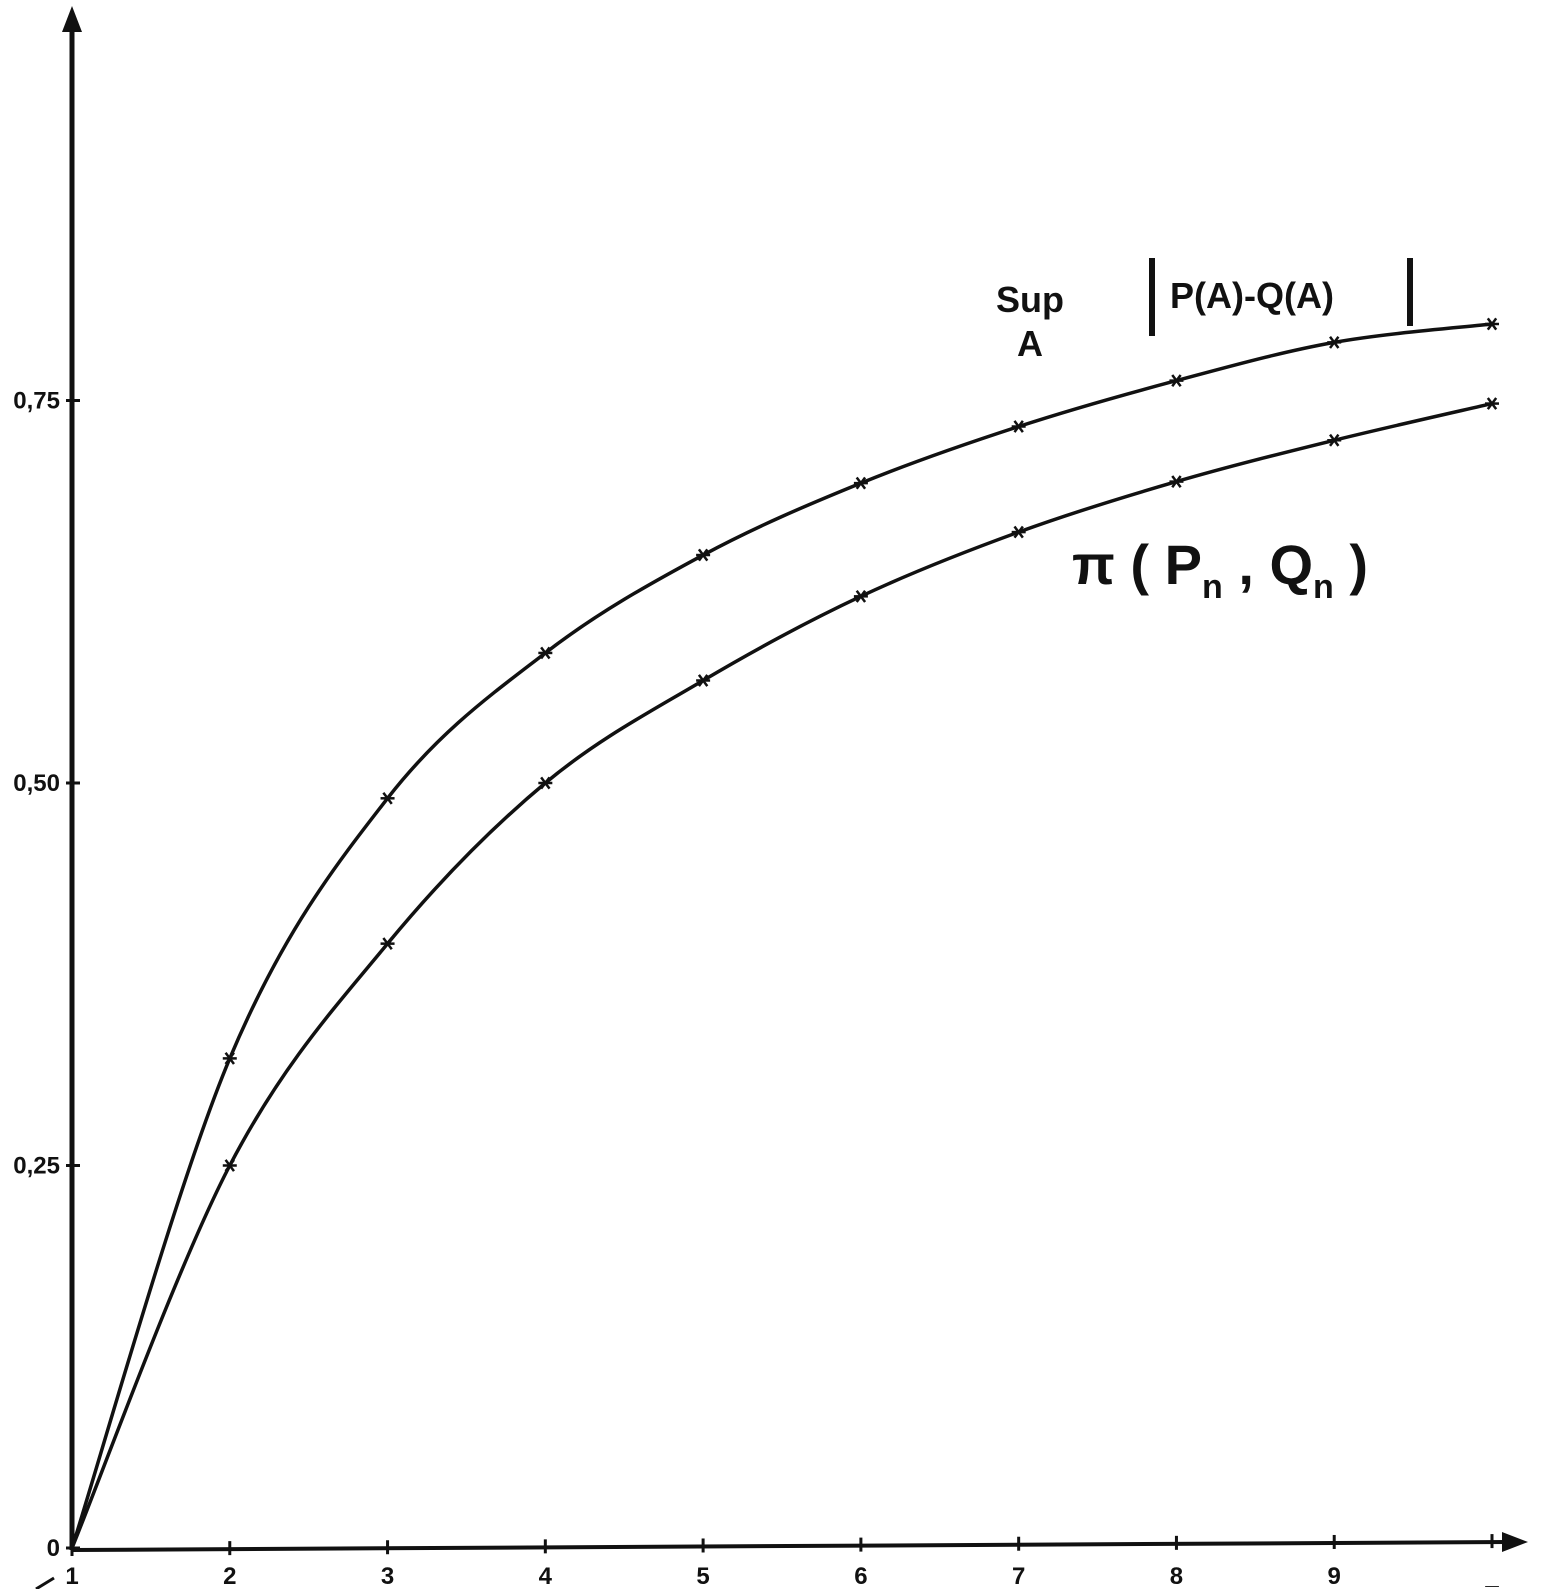 This screenshot has height=1594, width=1544. What do you see at coordinates (1323, 587) in the screenshot?
I see `pi-label-sub-2: n` at bounding box center [1323, 587].